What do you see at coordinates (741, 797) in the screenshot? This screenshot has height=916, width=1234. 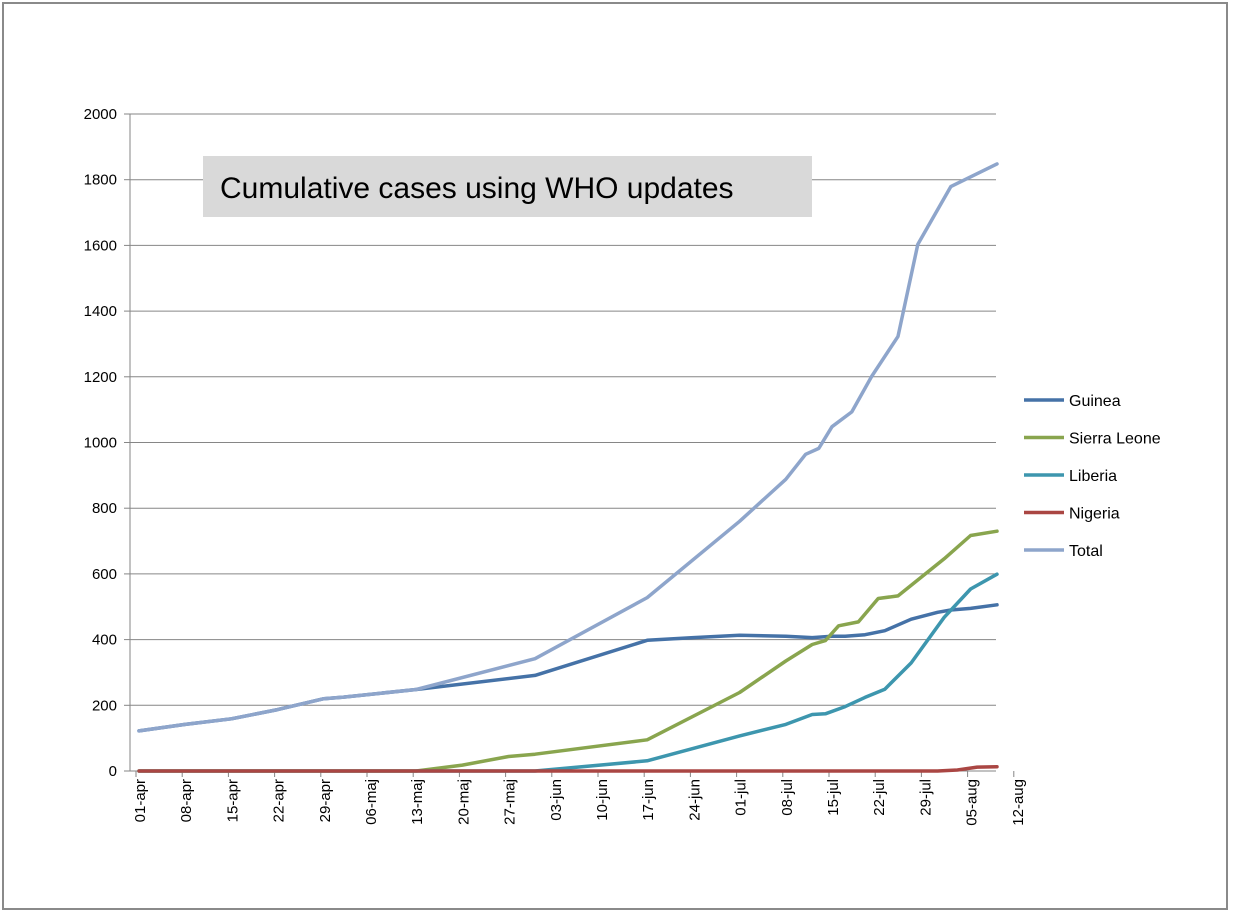 I see `x-tick-label: 01-jul` at bounding box center [741, 797].